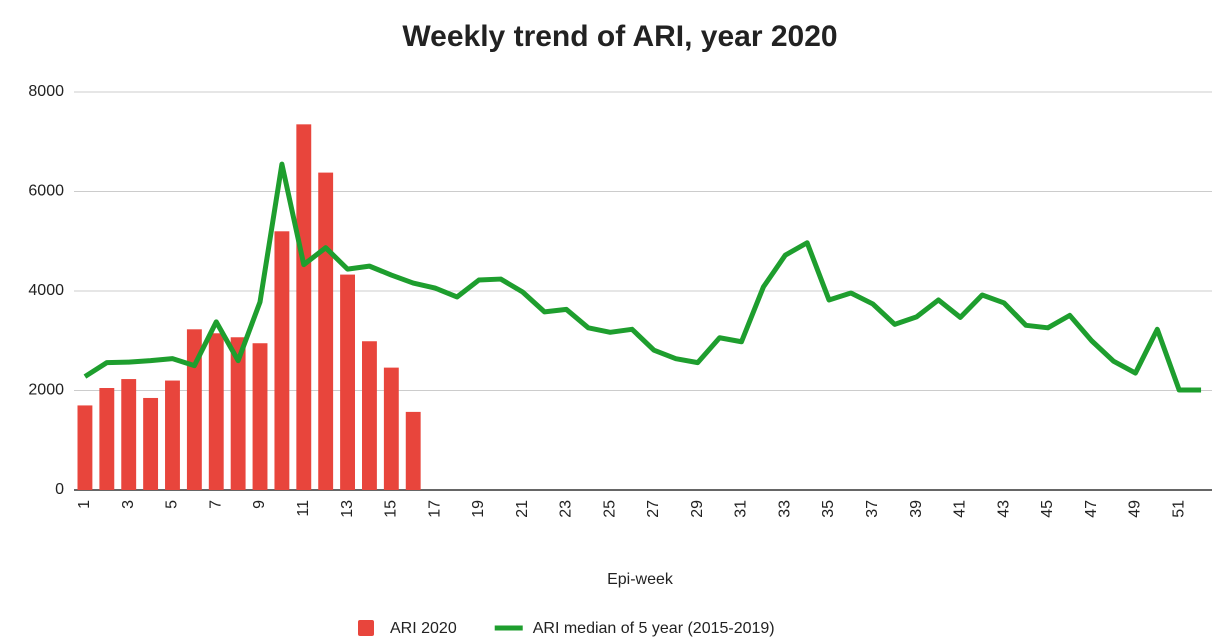 This screenshot has width=1216, height=641. Describe the element at coordinates (366, 628) in the screenshot. I see `legend-swatch` at that location.